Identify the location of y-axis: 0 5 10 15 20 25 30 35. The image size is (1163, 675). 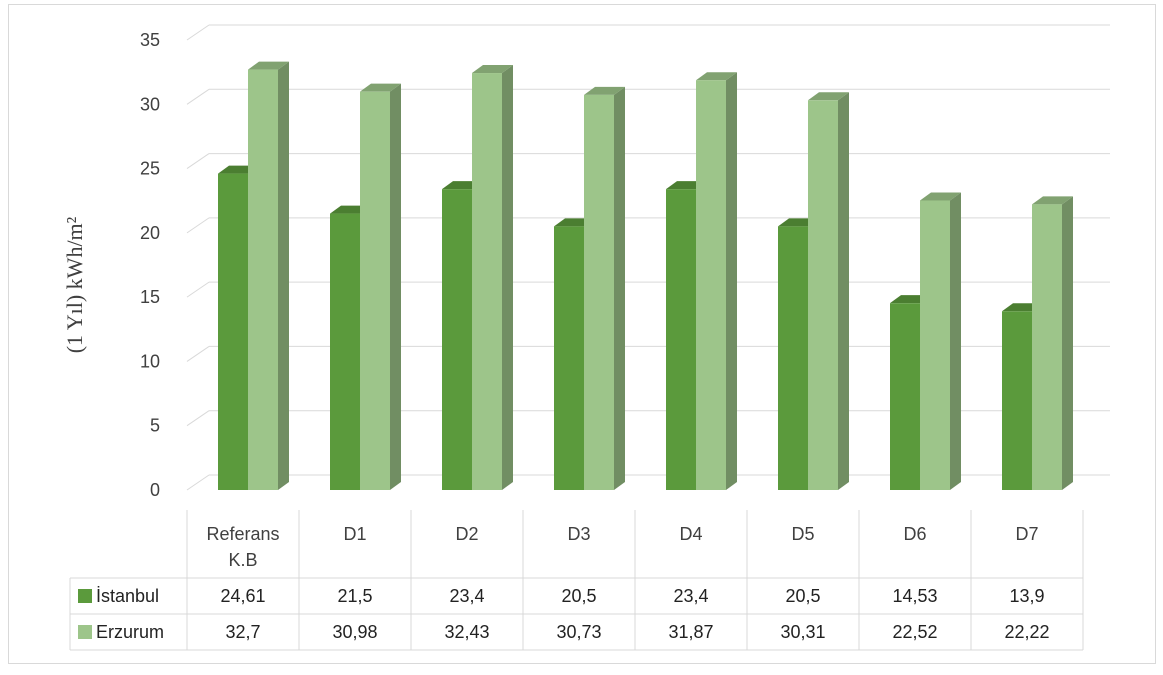
(150, 265).